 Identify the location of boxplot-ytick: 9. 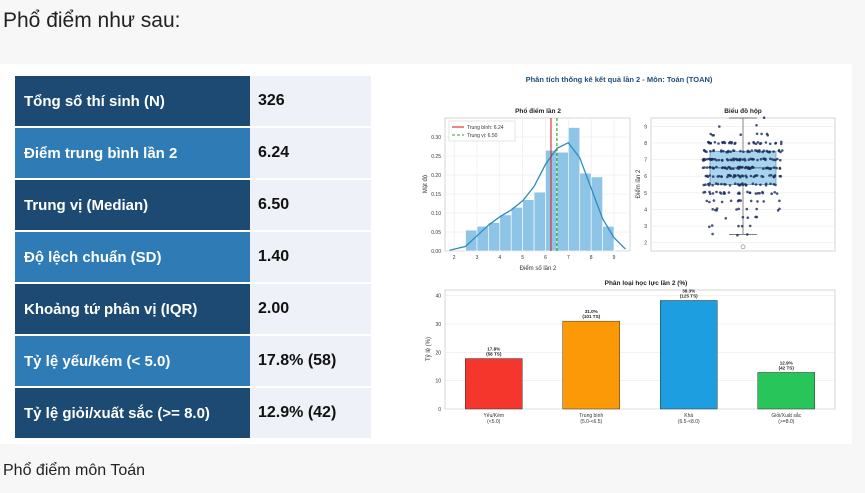
(645, 127).